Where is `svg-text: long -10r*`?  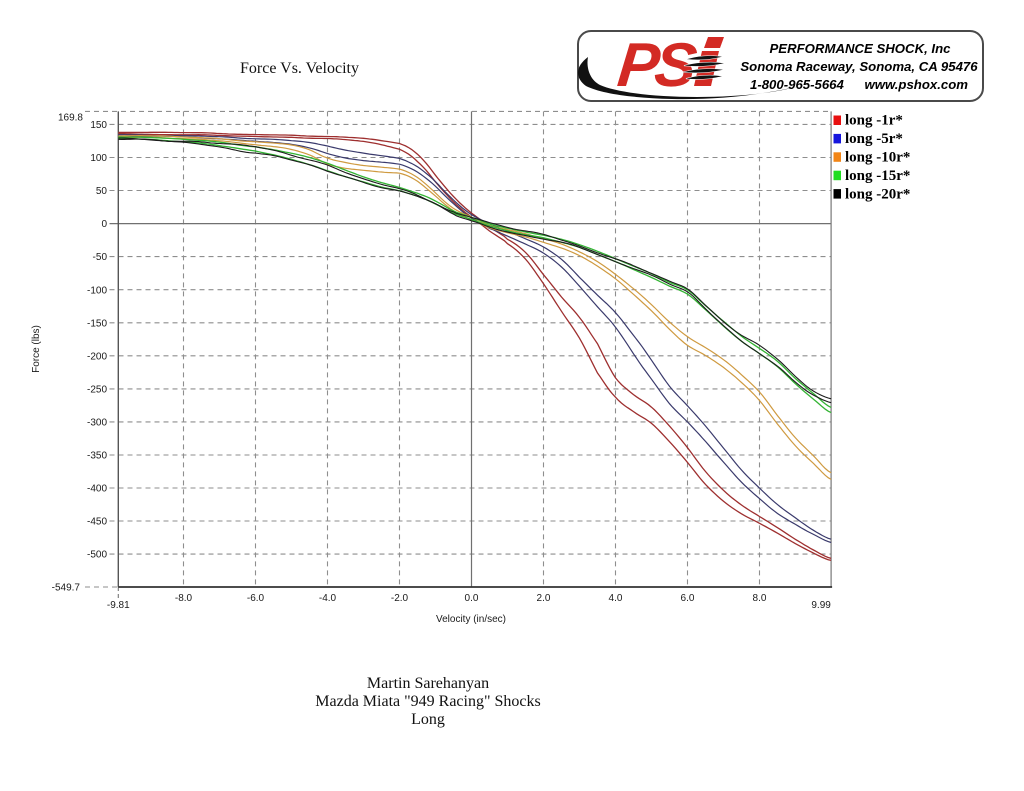
svg-text: long -10r* is located at coordinates (877, 158).